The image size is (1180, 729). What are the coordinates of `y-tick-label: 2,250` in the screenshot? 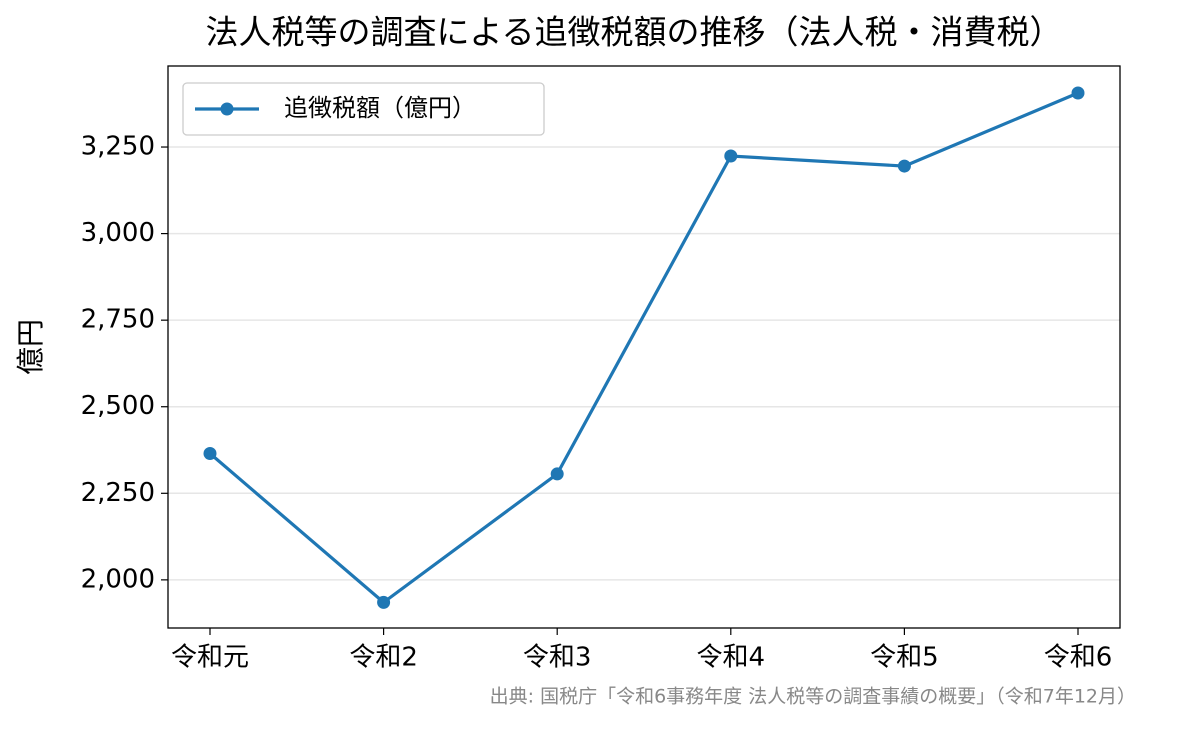 It's located at (118, 493).